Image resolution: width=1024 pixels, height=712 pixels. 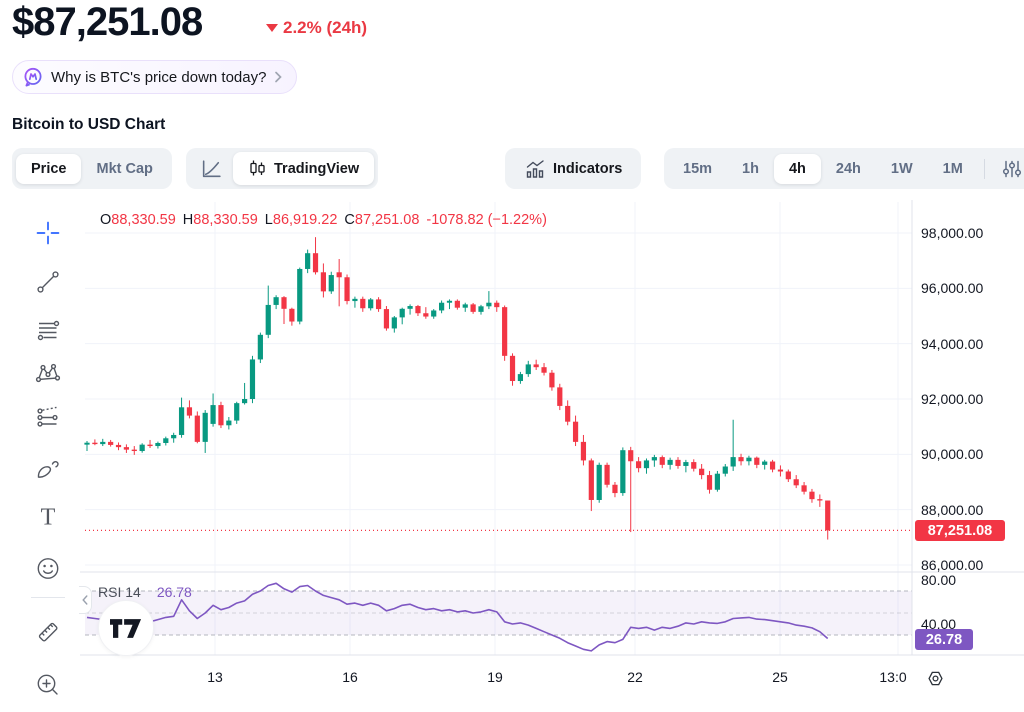 What do you see at coordinates (33, 77) in the screenshot?
I see `cmc-ai-chat-icon` at bounding box center [33, 77].